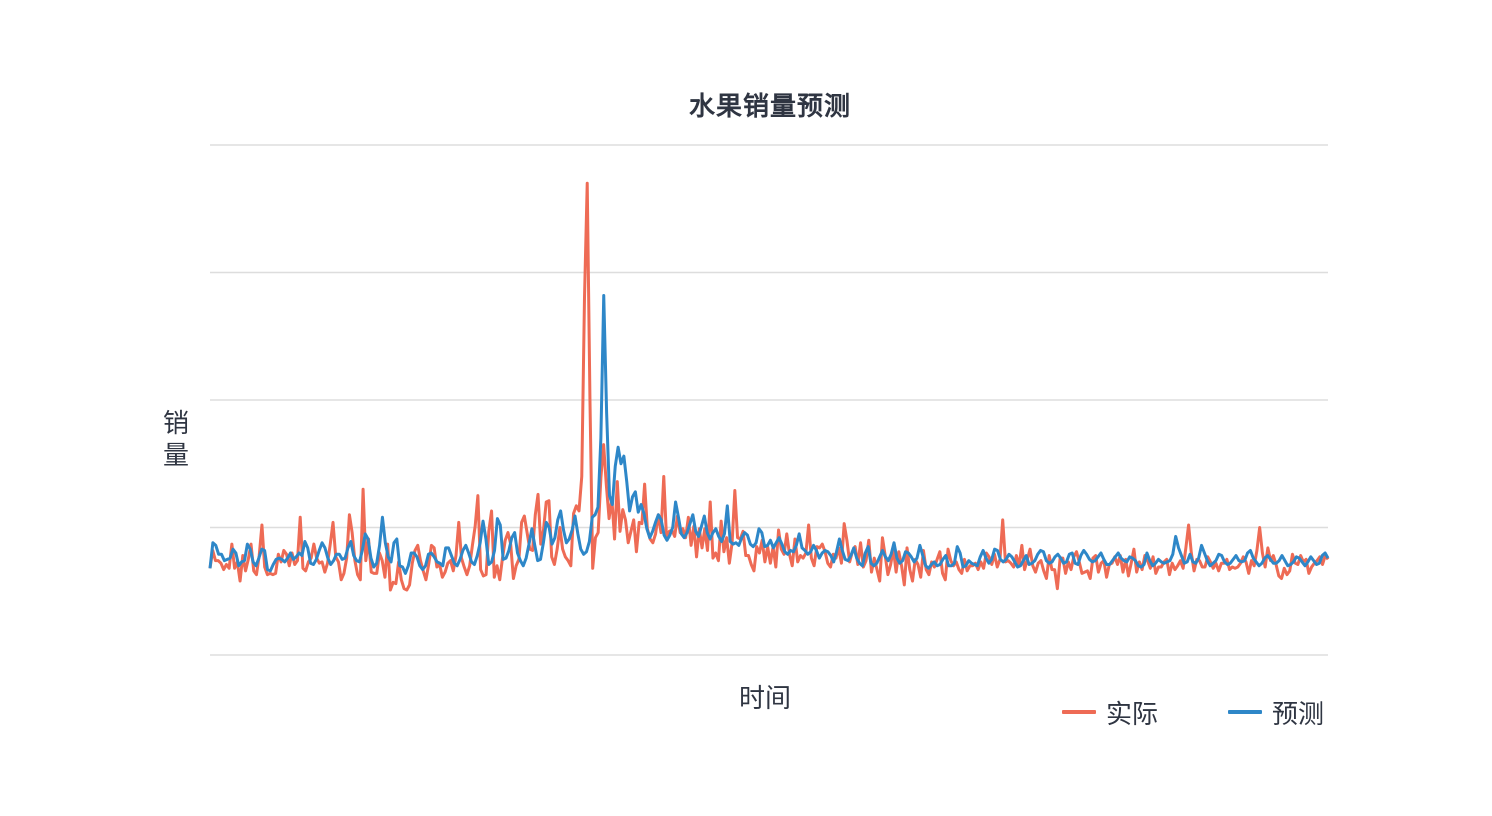  What do you see at coordinates (1079, 712) in the screenshot?
I see `legend-swatch-actual` at bounding box center [1079, 712].